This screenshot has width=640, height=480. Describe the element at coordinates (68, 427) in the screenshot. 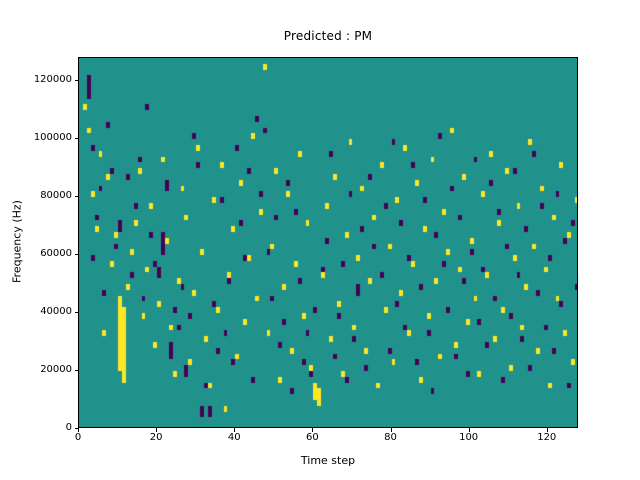

I see `y-tick-label: 0` at that location.